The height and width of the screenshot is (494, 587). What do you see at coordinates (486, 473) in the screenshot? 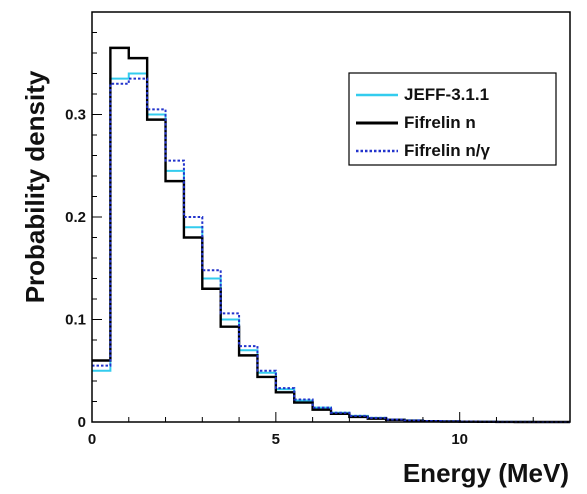
I see `x-axis-title: Energy (MeV)` at bounding box center [486, 473].